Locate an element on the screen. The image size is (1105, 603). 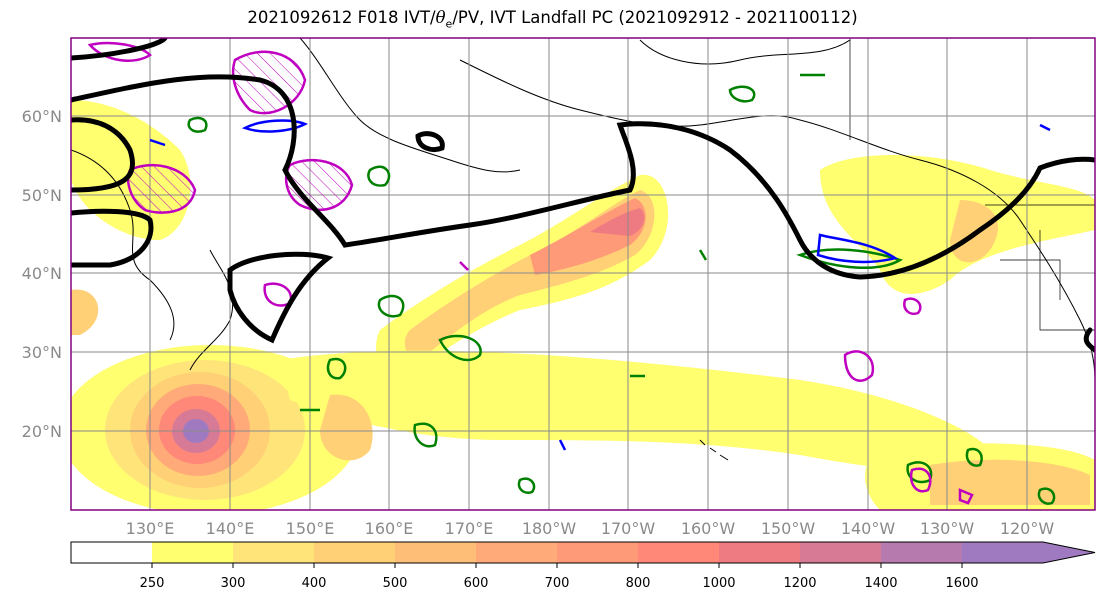
colorbar-label: 700 is located at coordinates (557, 583).